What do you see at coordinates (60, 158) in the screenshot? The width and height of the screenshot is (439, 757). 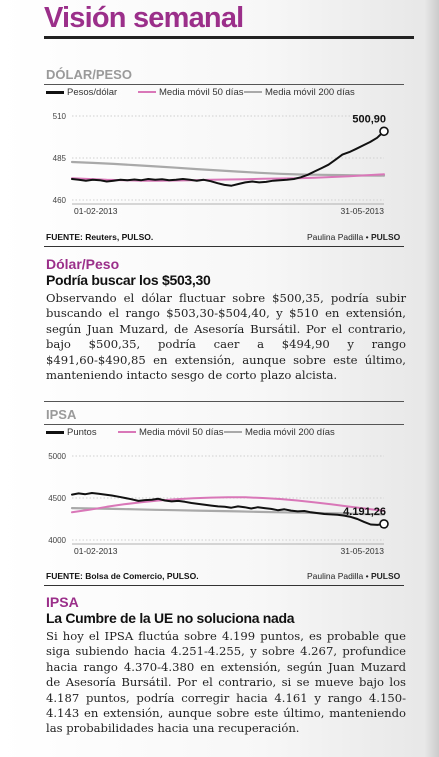 I see `y-tick-label: 485` at bounding box center [60, 158].